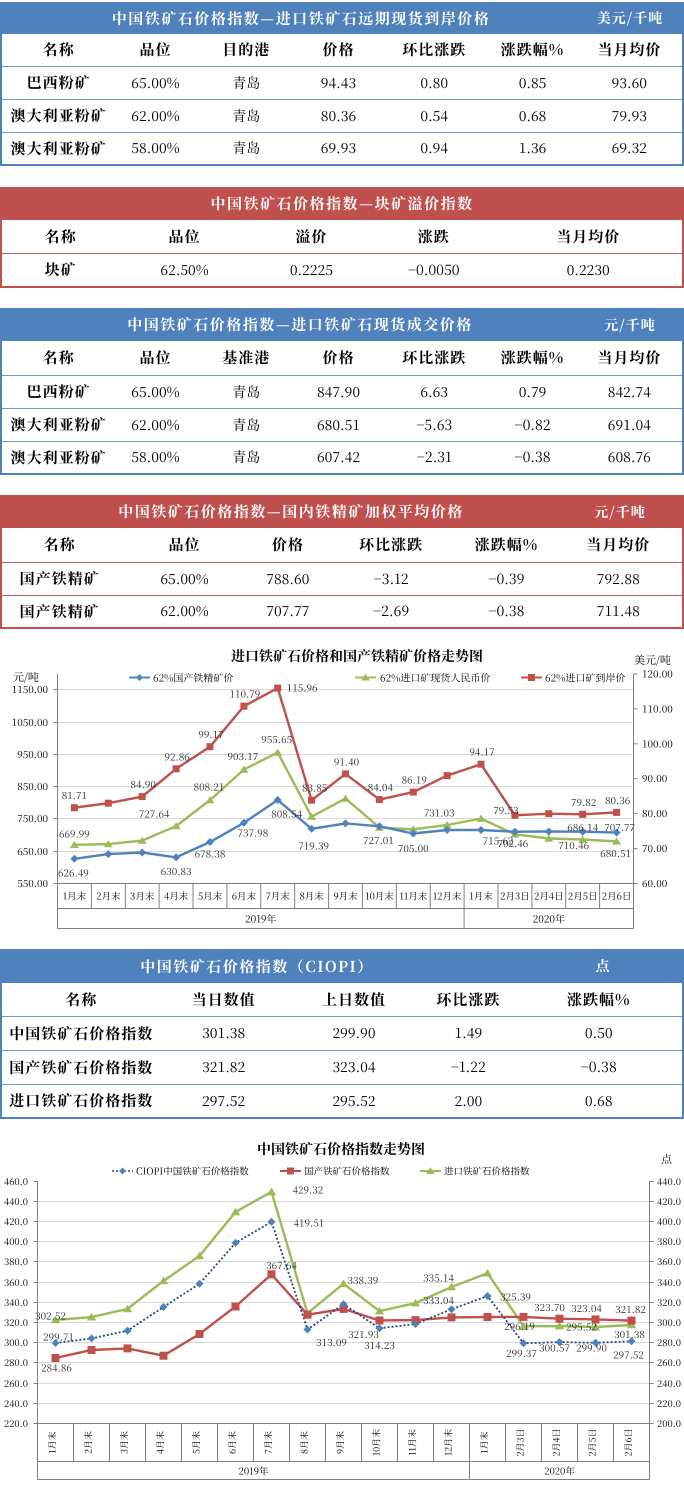 The image size is (684, 1487). Describe the element at coordinates (176, 870) in the screenshot. I see `svg-text: 630.83` at that location.